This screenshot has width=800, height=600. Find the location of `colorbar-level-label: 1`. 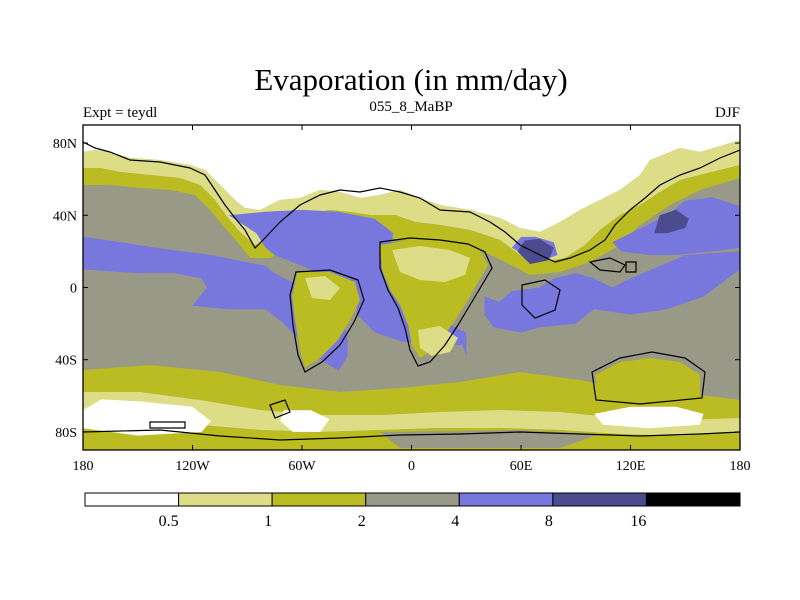

colorbar-level-label: 1 is located at coordinates (268, 521).